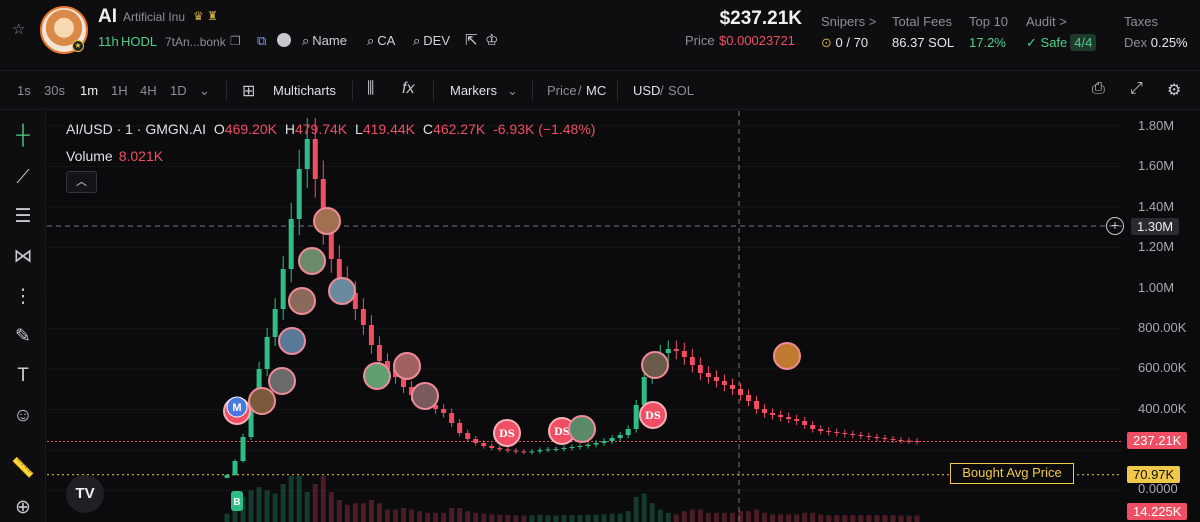 This screenshot has width=1200, height=522. Describe the element at coordinates (1174, 90) in the screenshot. I see `settings-icon: ⚙` at that location.